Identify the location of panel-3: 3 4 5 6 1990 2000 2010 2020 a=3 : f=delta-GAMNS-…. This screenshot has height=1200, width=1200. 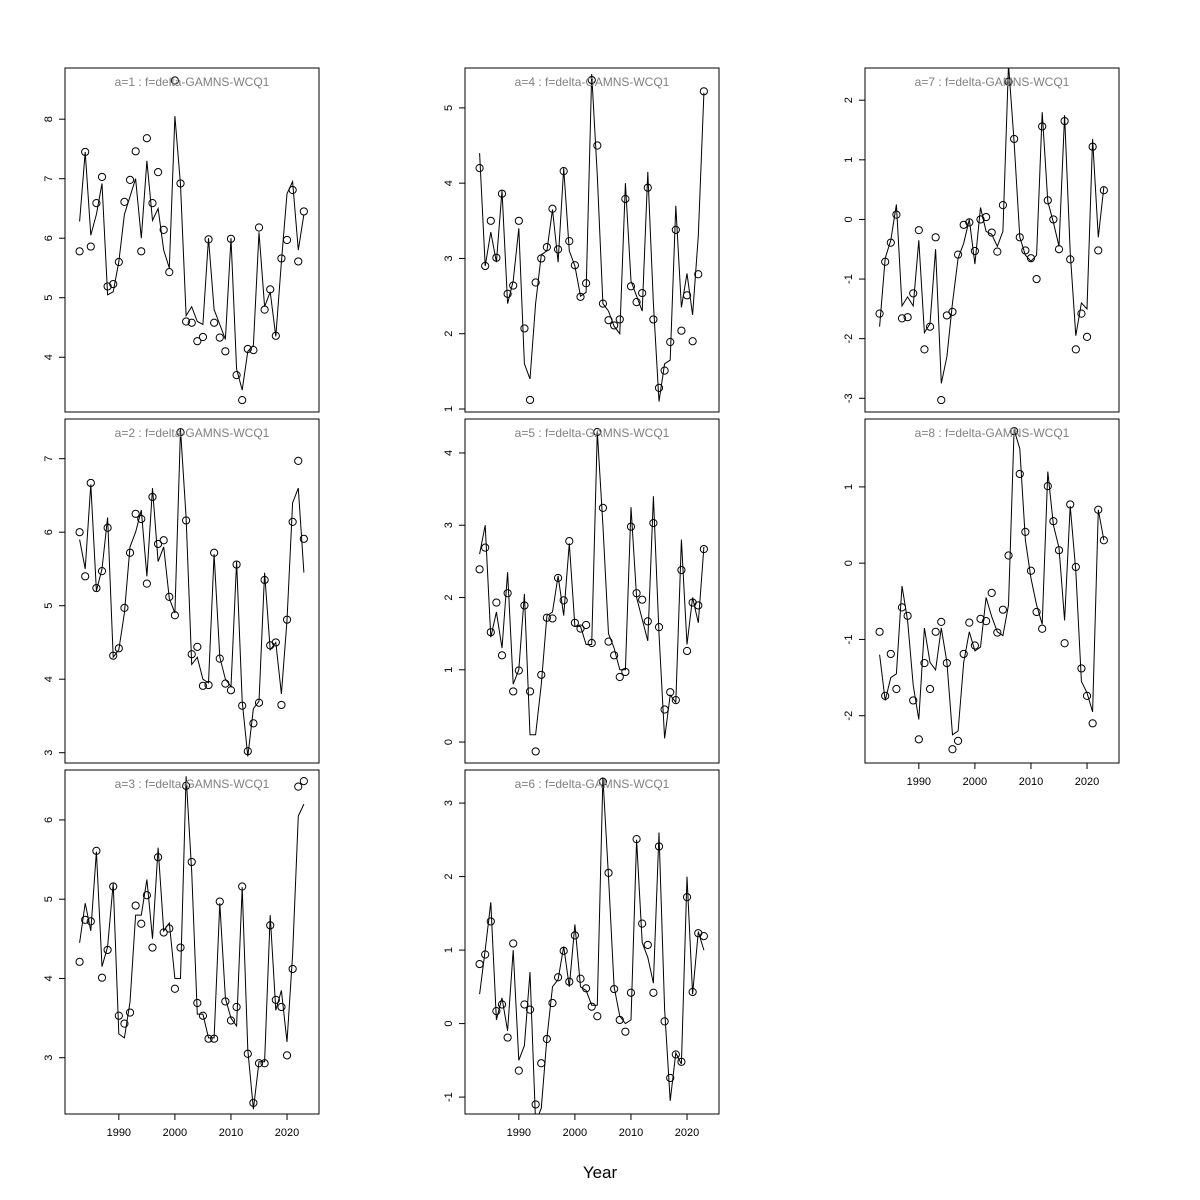
(181, 954).